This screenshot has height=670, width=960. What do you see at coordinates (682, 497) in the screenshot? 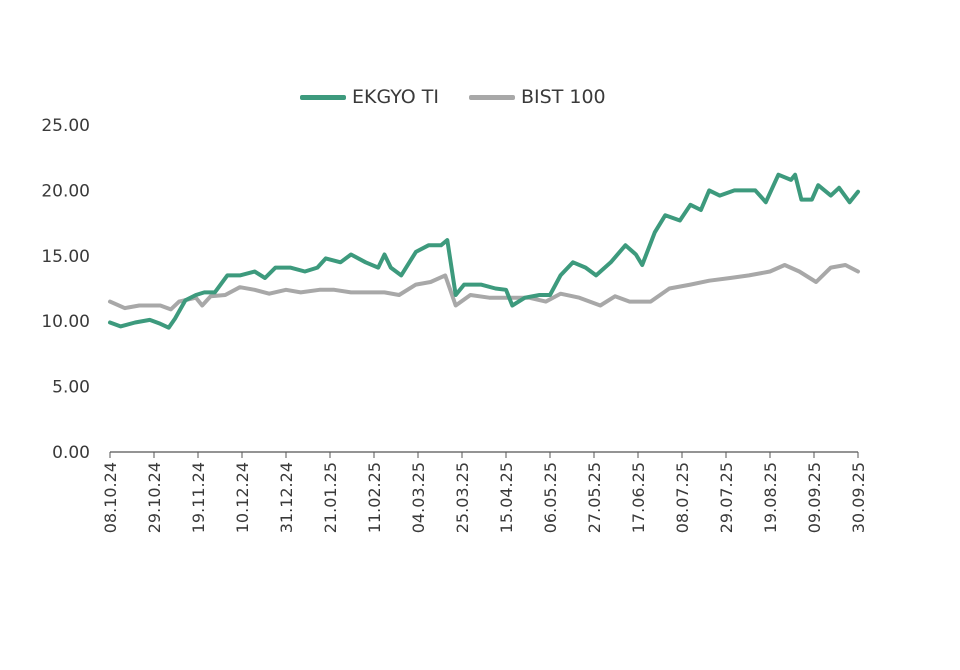
I see `x-tick-label: 08.07.25` at bounding box center [682, 497].